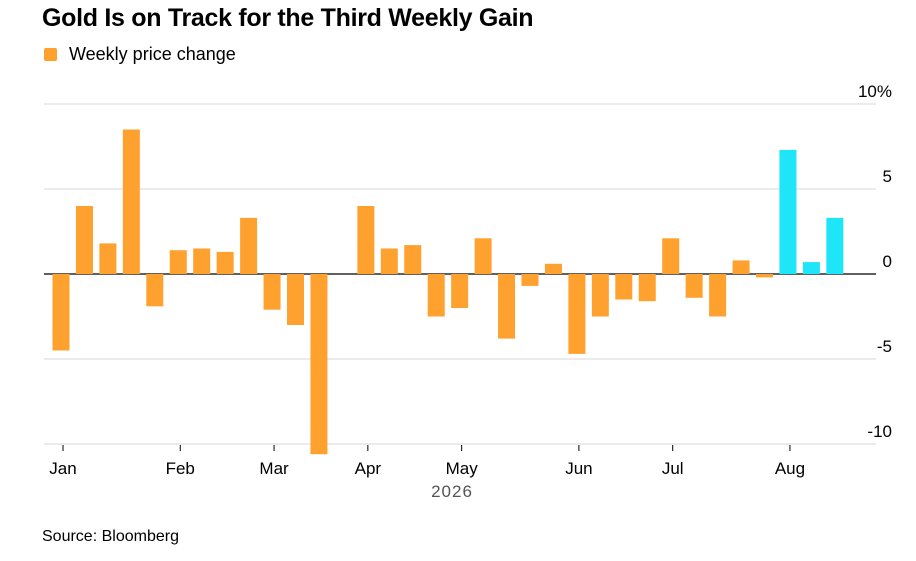 The height and width of the screenshot is (561, 916). I want to click on x-tick-label: Jan, so click(62, 468).